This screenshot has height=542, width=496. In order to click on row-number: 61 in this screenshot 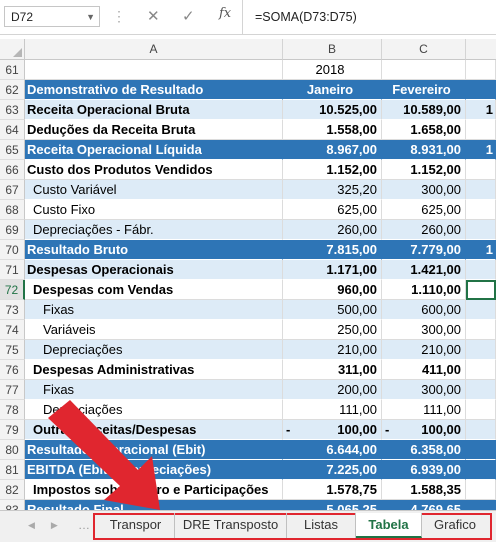, I will do `click(12, 70)`.